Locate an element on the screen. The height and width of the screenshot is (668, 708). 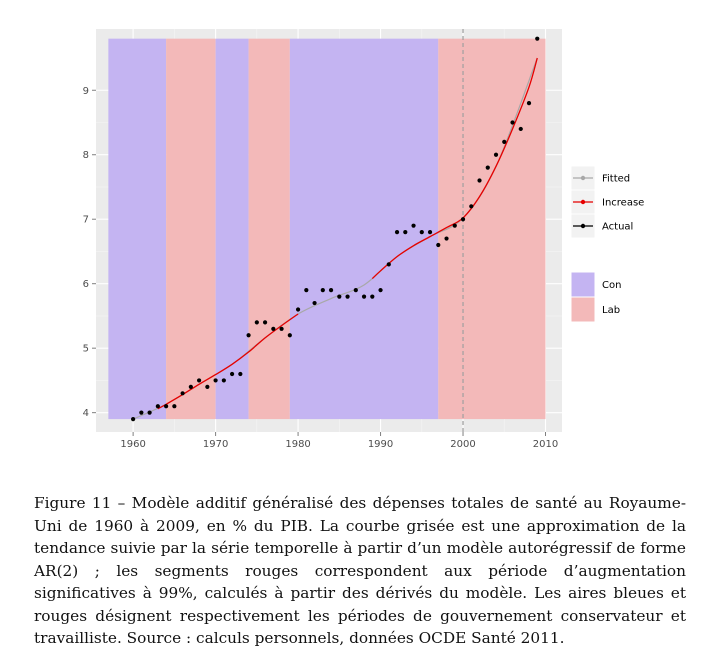
y-tick-label-4: 4 is located at coordinates (86, 413).